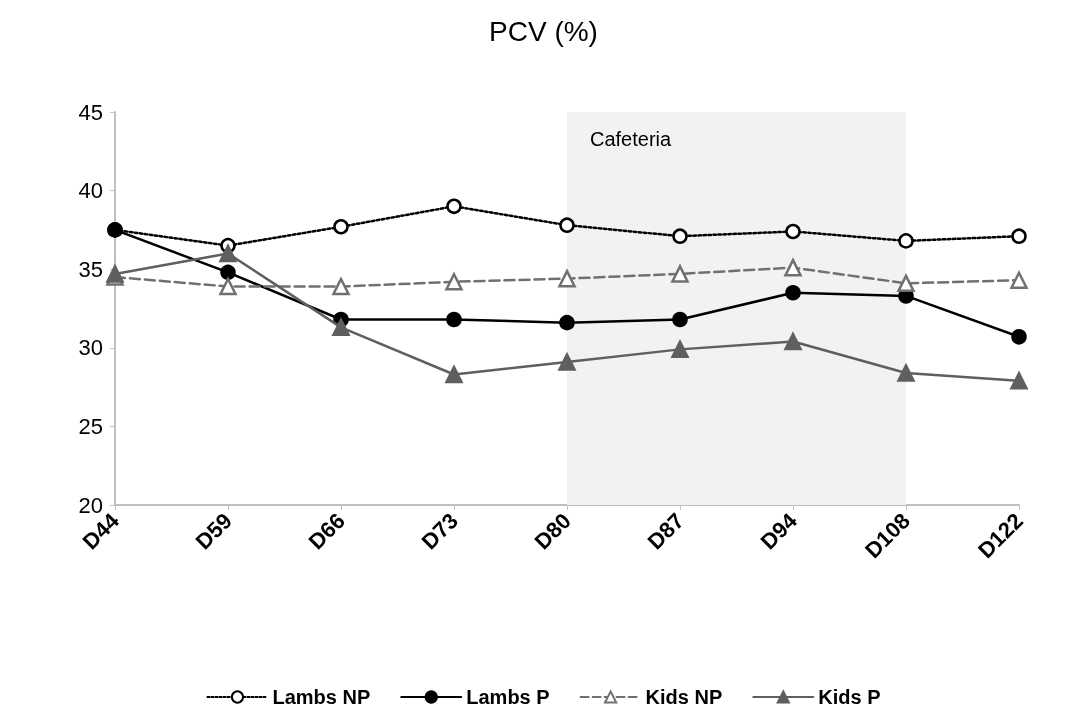 The width and height of the screenshot is (1087, 724). I want to click on y-tick-label: 45, so click(90, 112).